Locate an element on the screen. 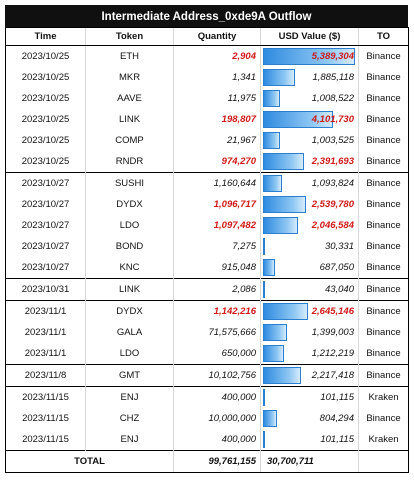 The height and width of the screenshot is (480, 414). table-row: 2023/11/1 DYDX 1,142,216 2,645,146 Binance is located at coordinates (207, 311).